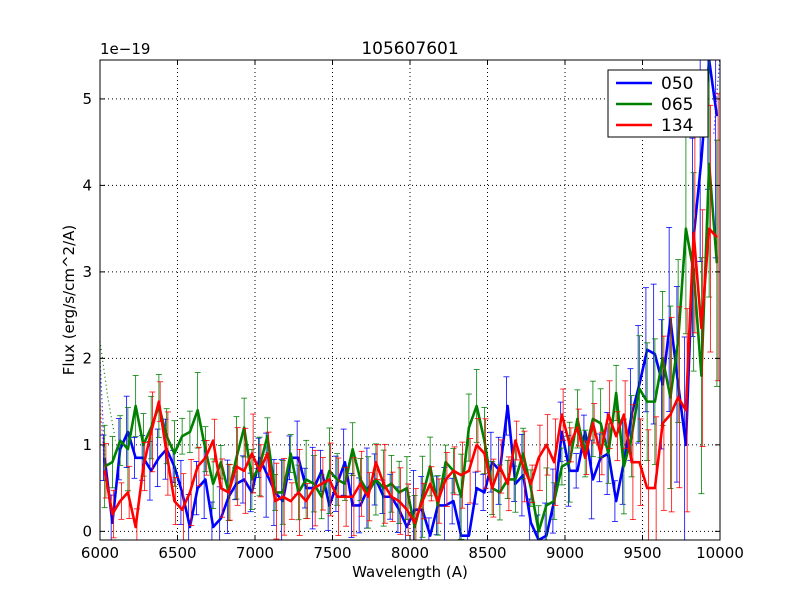 This screenshot has height=600, width=800. Describe the element at coordinates (332, 553) in the screenshot. I see `x-tick-label: 7500` at that location.